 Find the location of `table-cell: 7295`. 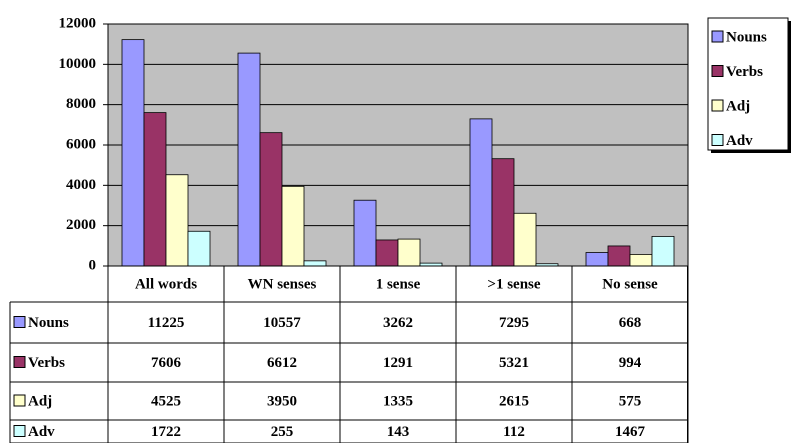

table-cell: 7295 is located at coordinates (514, 323).